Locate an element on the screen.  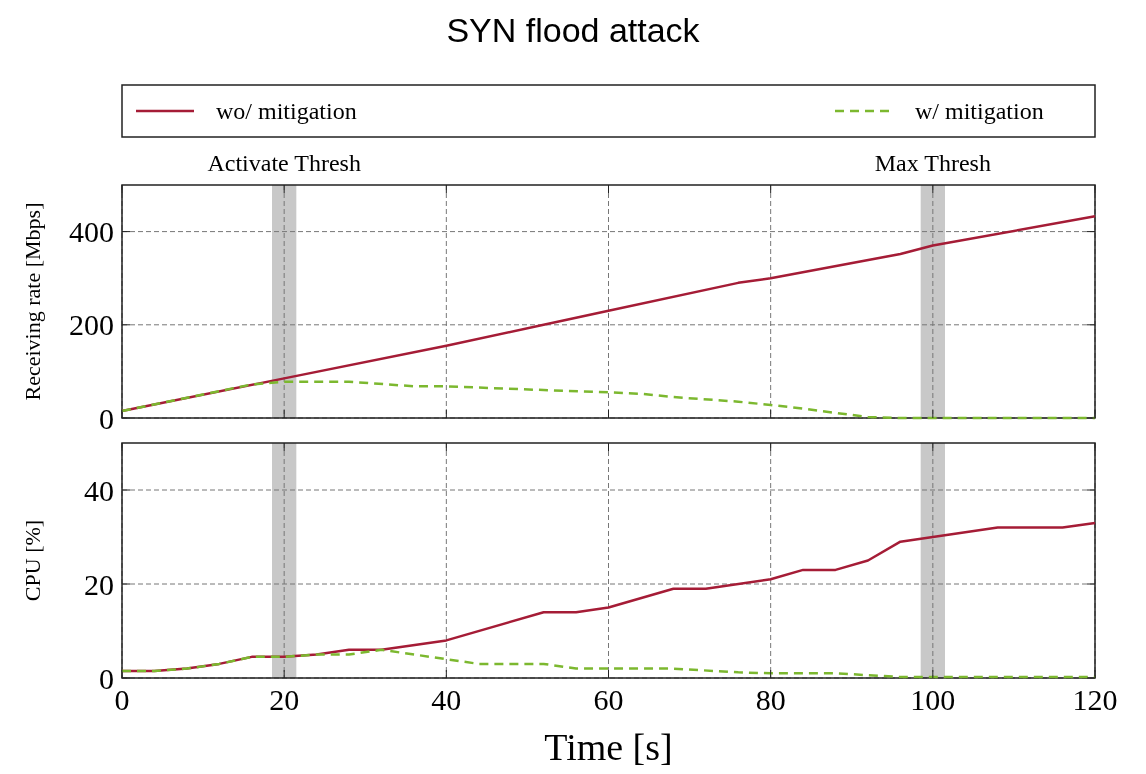
x-tick-label: 20 is located at coordinates (284, 699).